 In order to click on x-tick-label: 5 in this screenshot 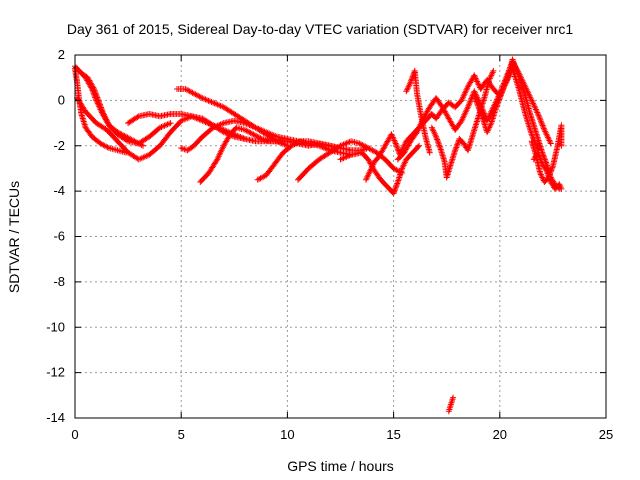, I will do `click(181, 434)`.